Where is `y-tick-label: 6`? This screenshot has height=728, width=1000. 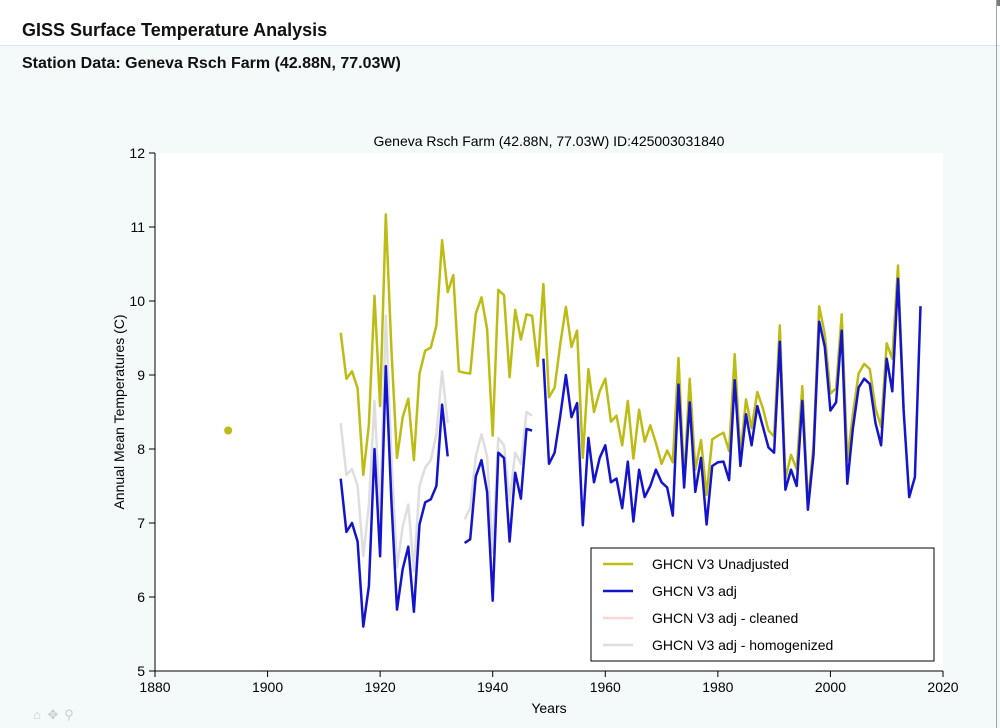
y-tick-label: 6 is located at coordinates (141, 597).